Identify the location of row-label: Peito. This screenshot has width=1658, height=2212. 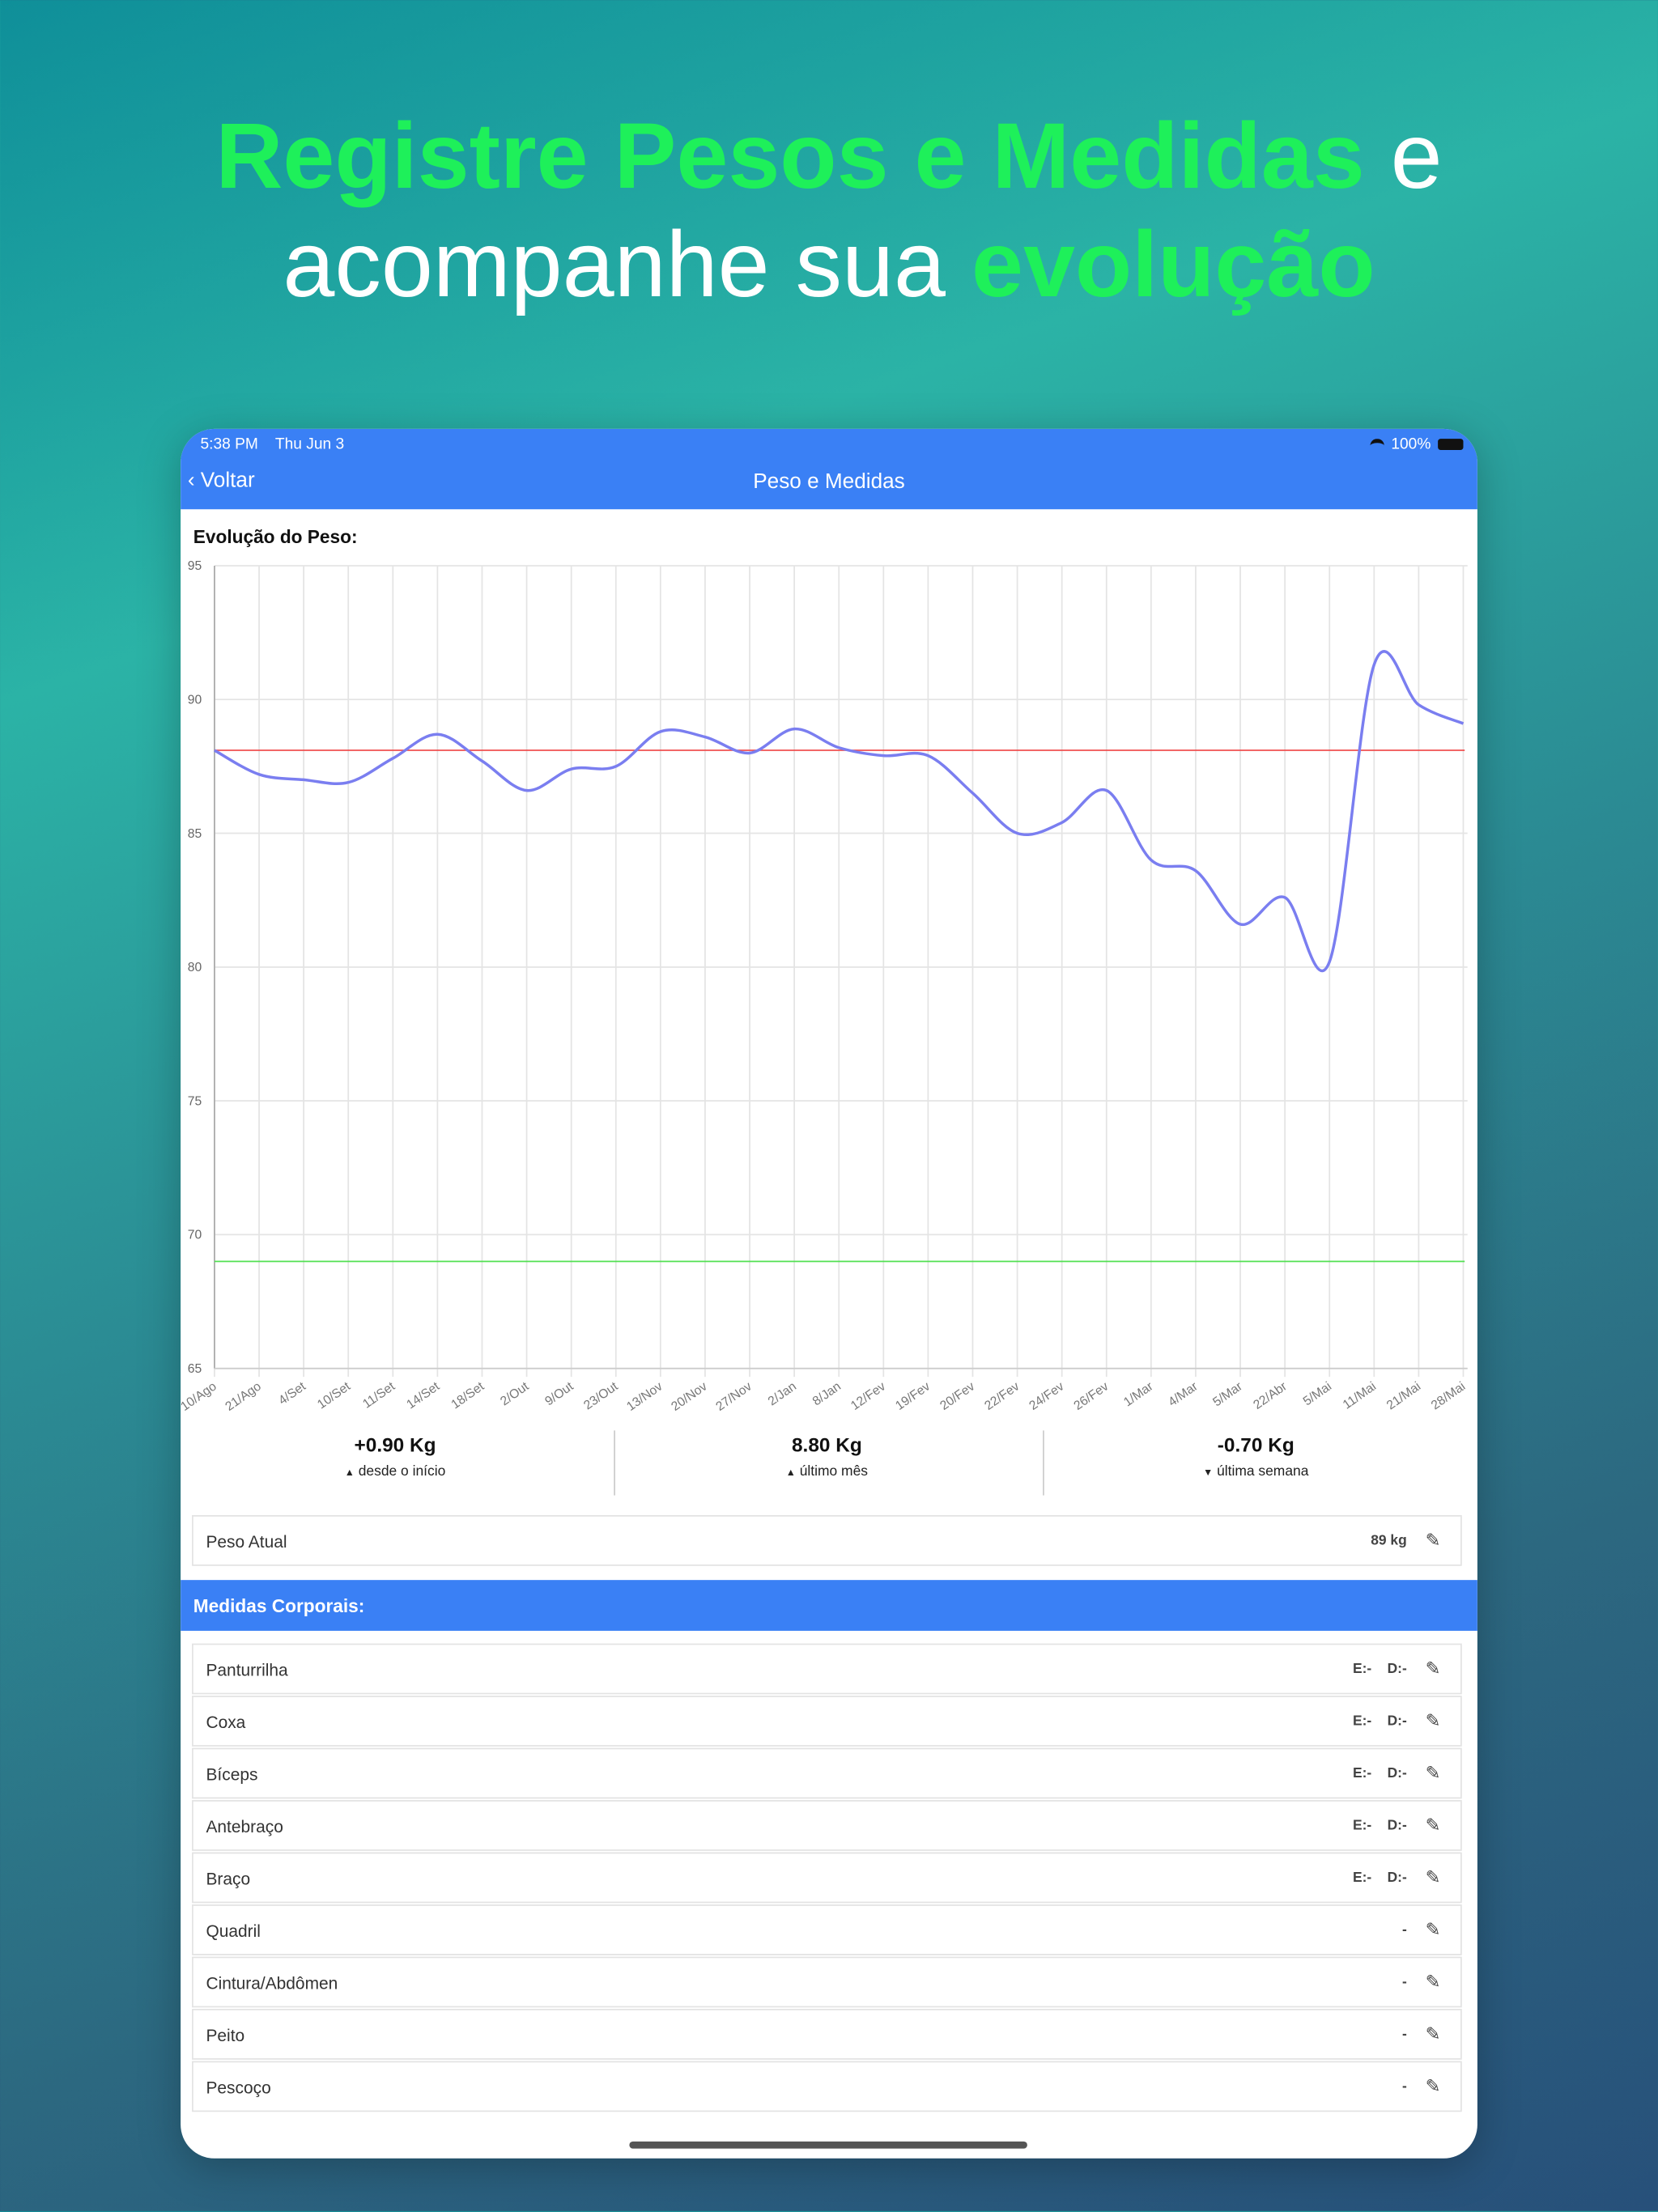
(225, 2035).